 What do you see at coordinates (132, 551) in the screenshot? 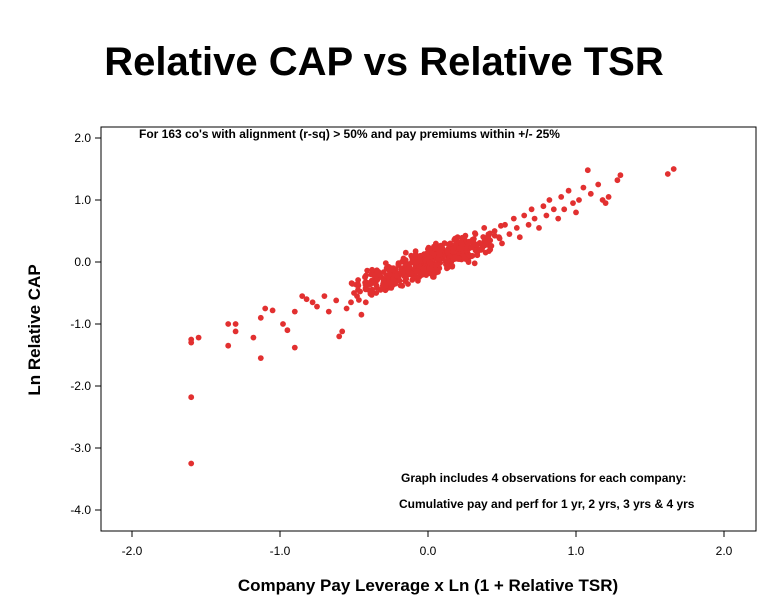
I see `x-tick-label: -2.0` at bounding box center [132, 551].